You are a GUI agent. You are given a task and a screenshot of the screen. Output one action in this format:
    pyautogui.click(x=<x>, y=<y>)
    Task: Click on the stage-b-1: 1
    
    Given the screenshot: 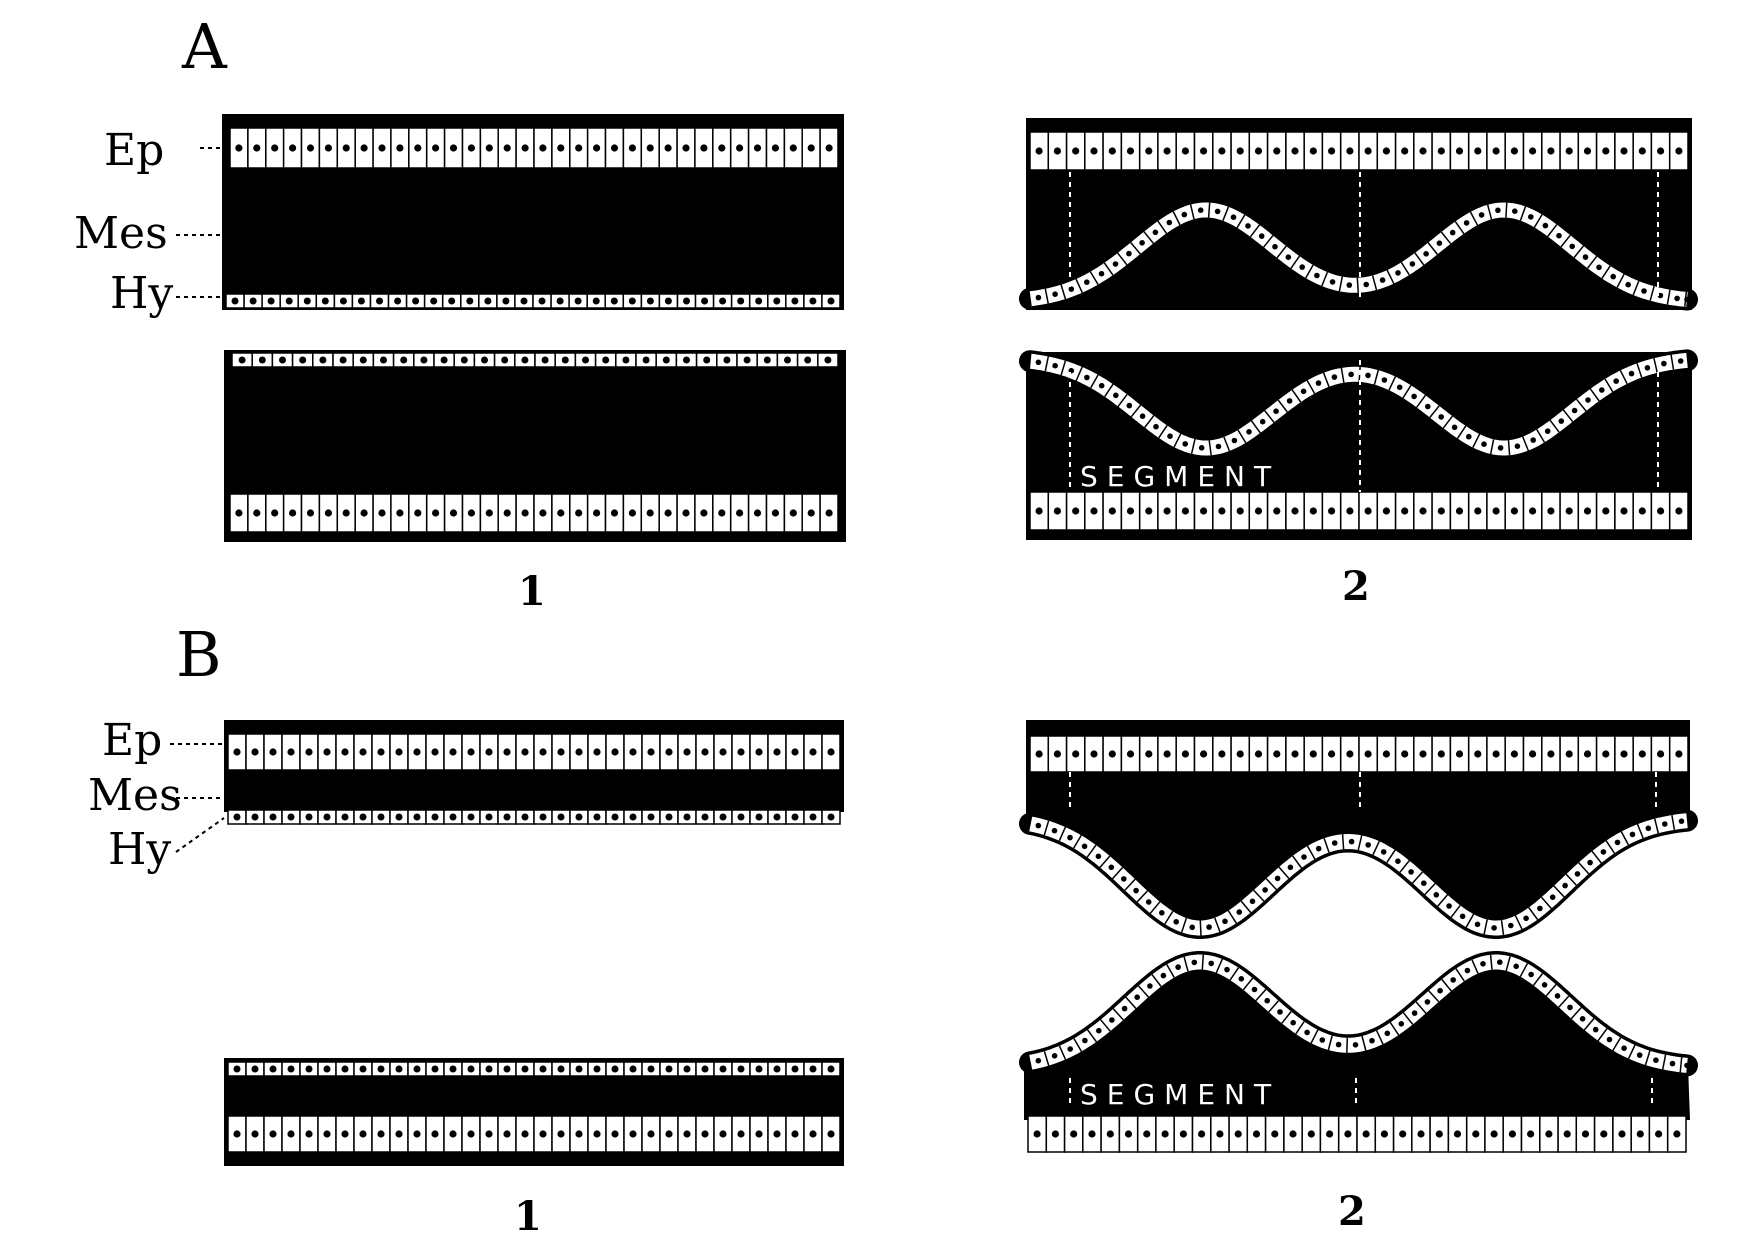 What is the action you would take?
    pyautogui.click(x=528, y=1216)
    